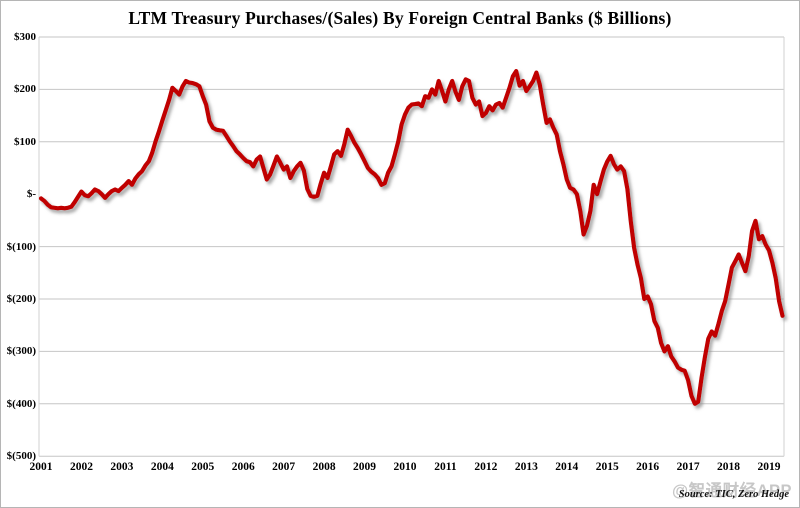 This screenshot has height=508, width=800. I want to click on x-axis-tick-label: 2008, so click(324, 467).